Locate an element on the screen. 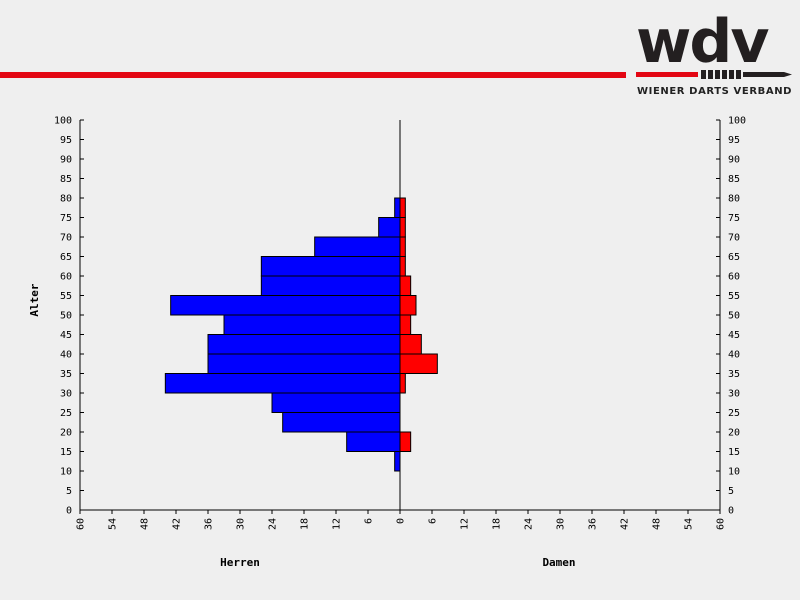 The width and height of the screenshot is (800, 600). y-tick-label-left-60: 60 is located at coordinates (66, 277).